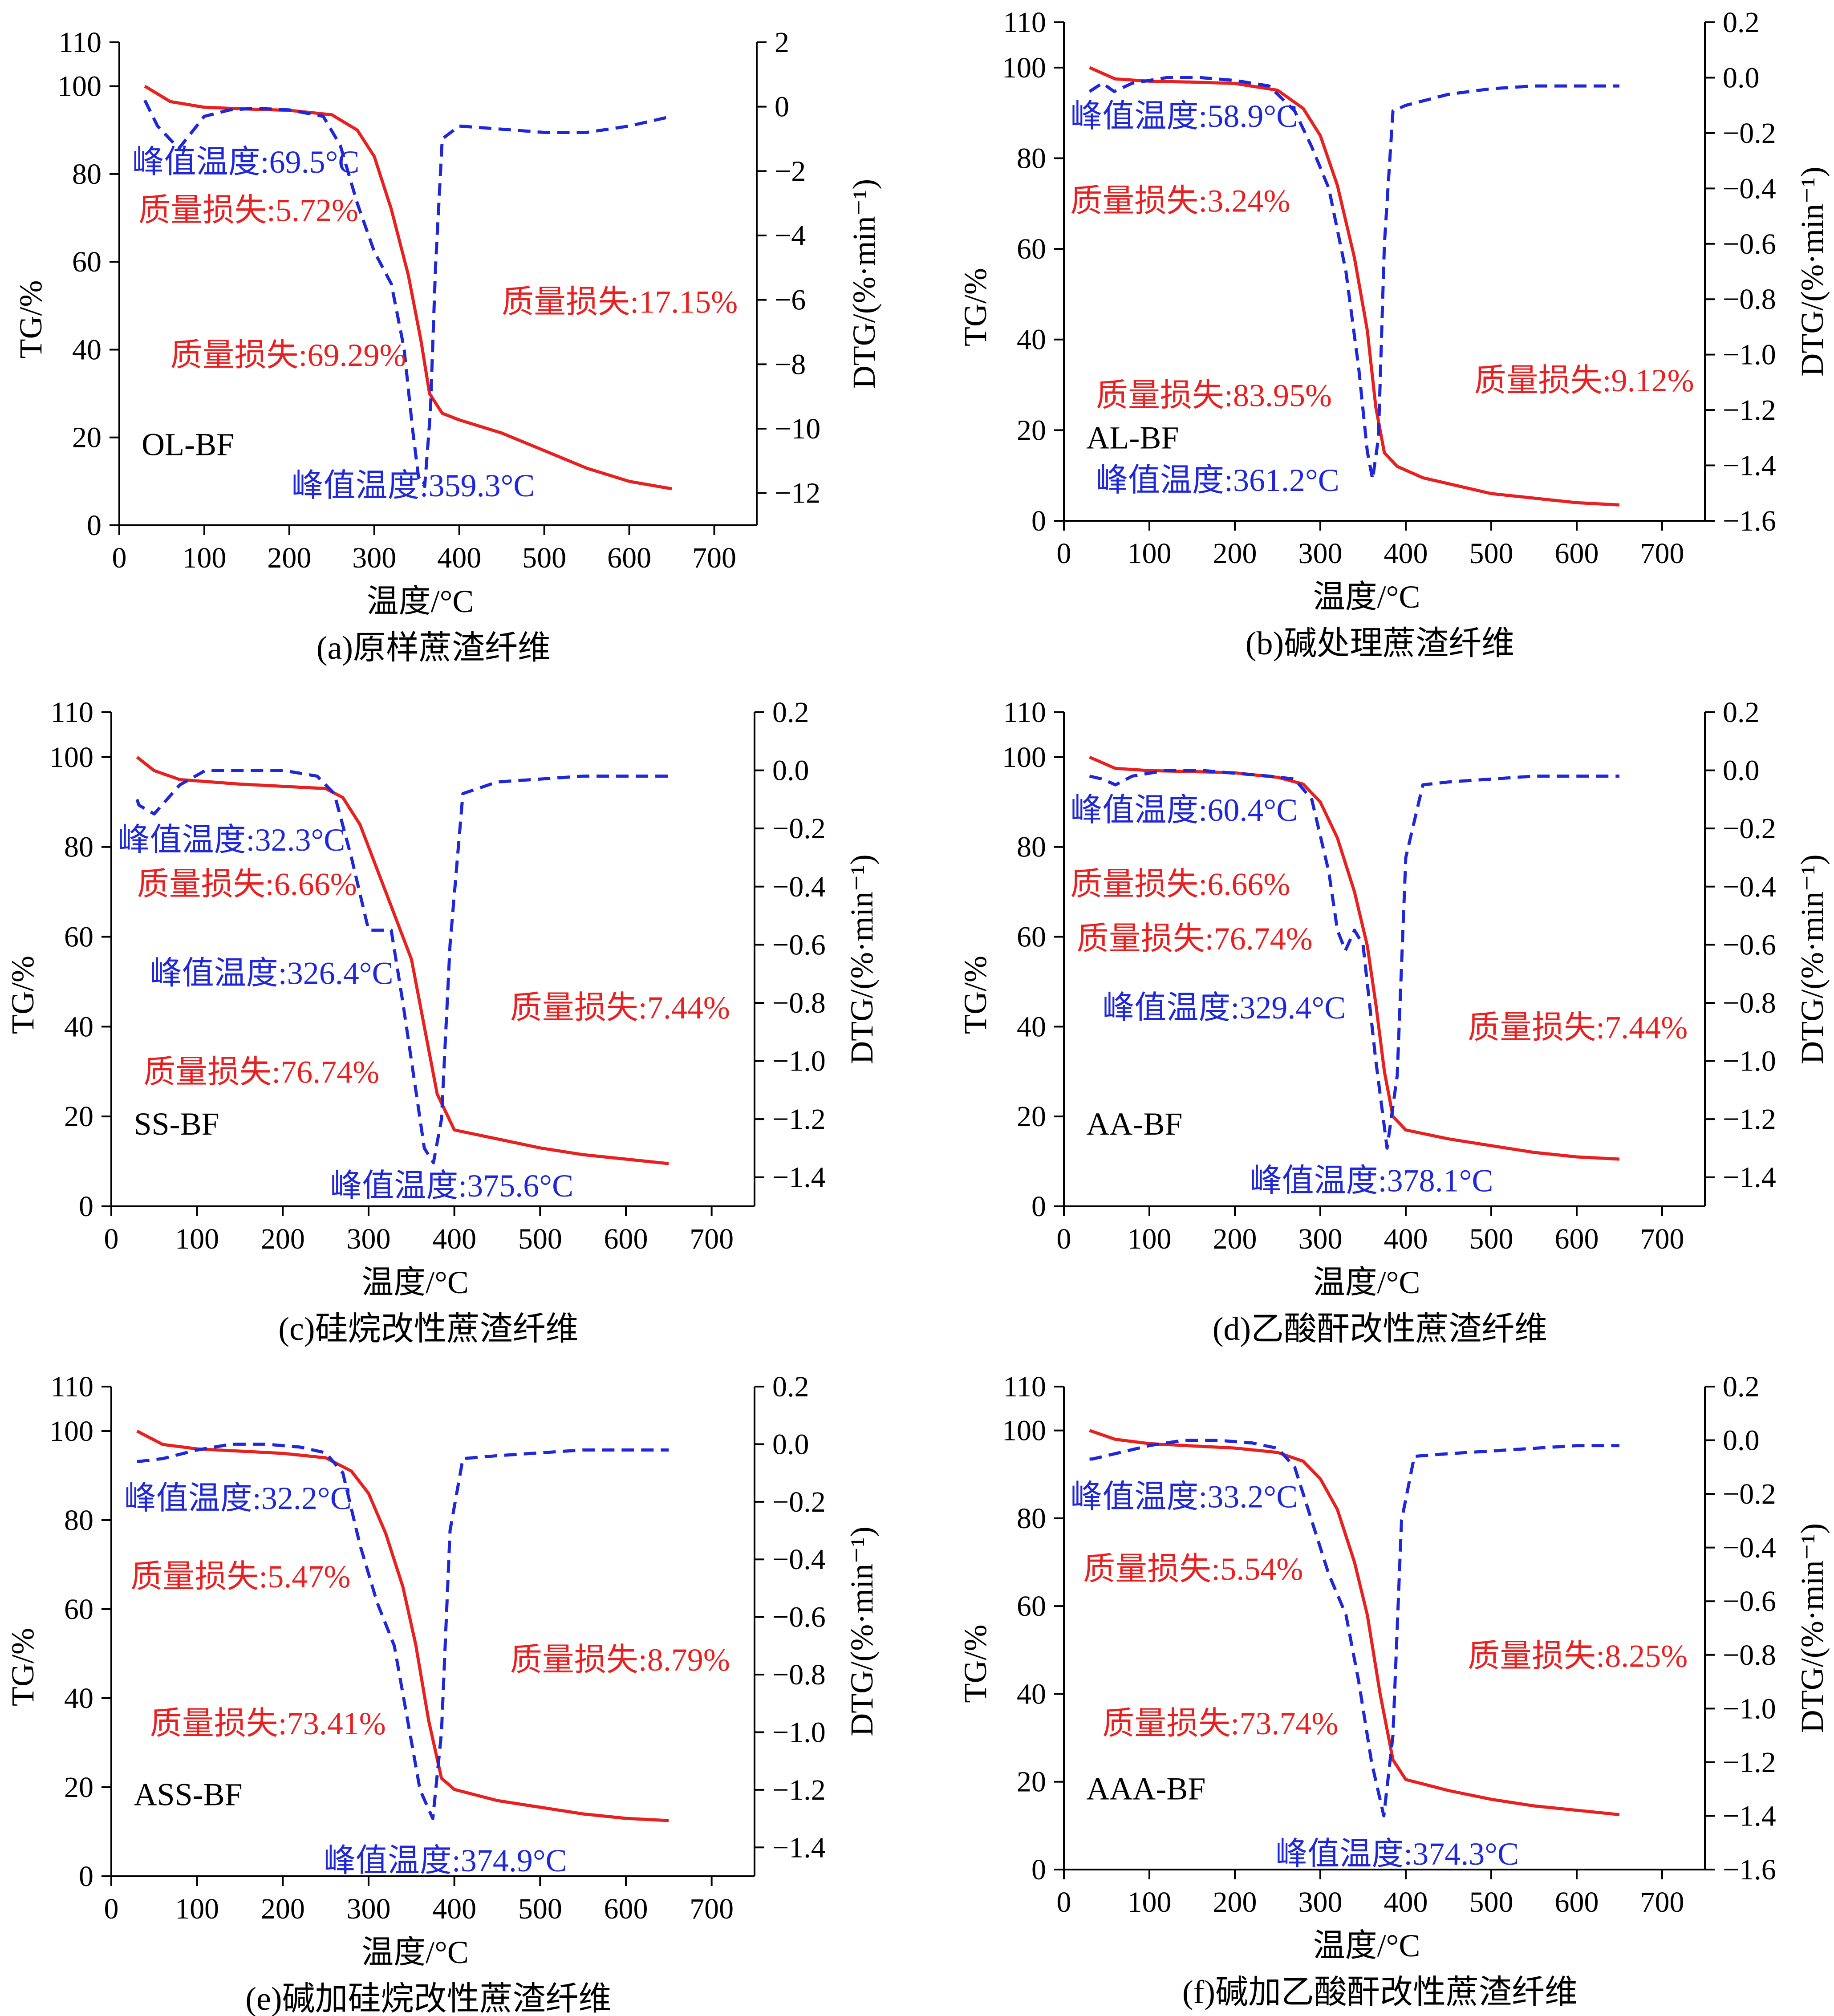 This screenshot has height=2016, width=1834. Describe the element at coordinates (1749, 1003) in the screenshot. I see `y-right-tick-label: −0.8` at that location.